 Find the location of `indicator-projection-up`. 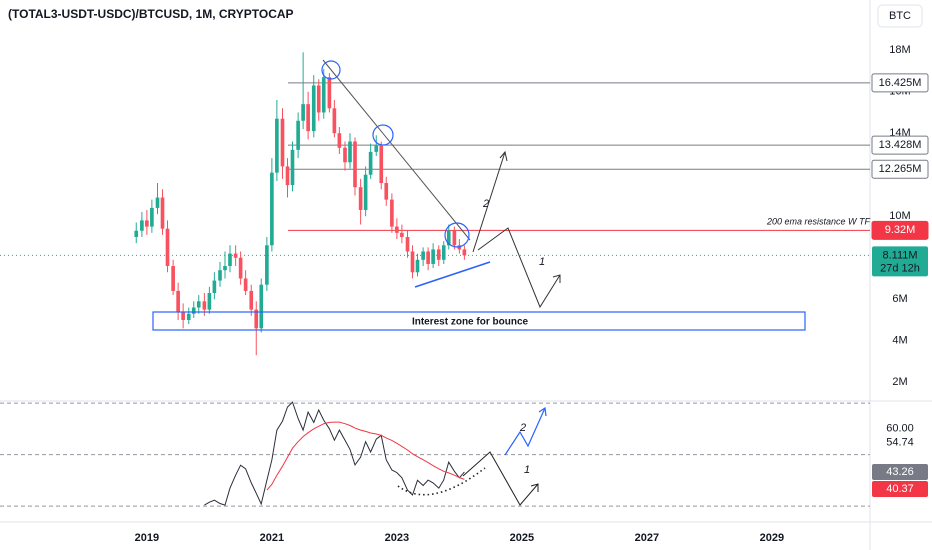

indicator-projection-up is located at coordinates (525, 431).